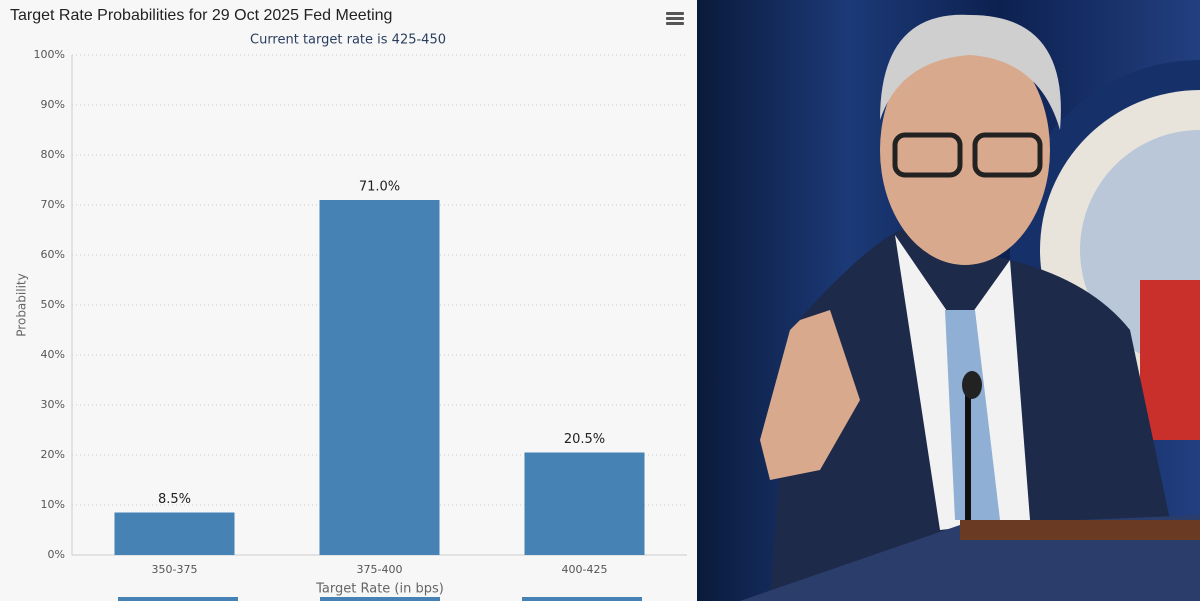 The image size is (1200, 601). I want to click on y-tick-label: 100%, so click(49, 54).